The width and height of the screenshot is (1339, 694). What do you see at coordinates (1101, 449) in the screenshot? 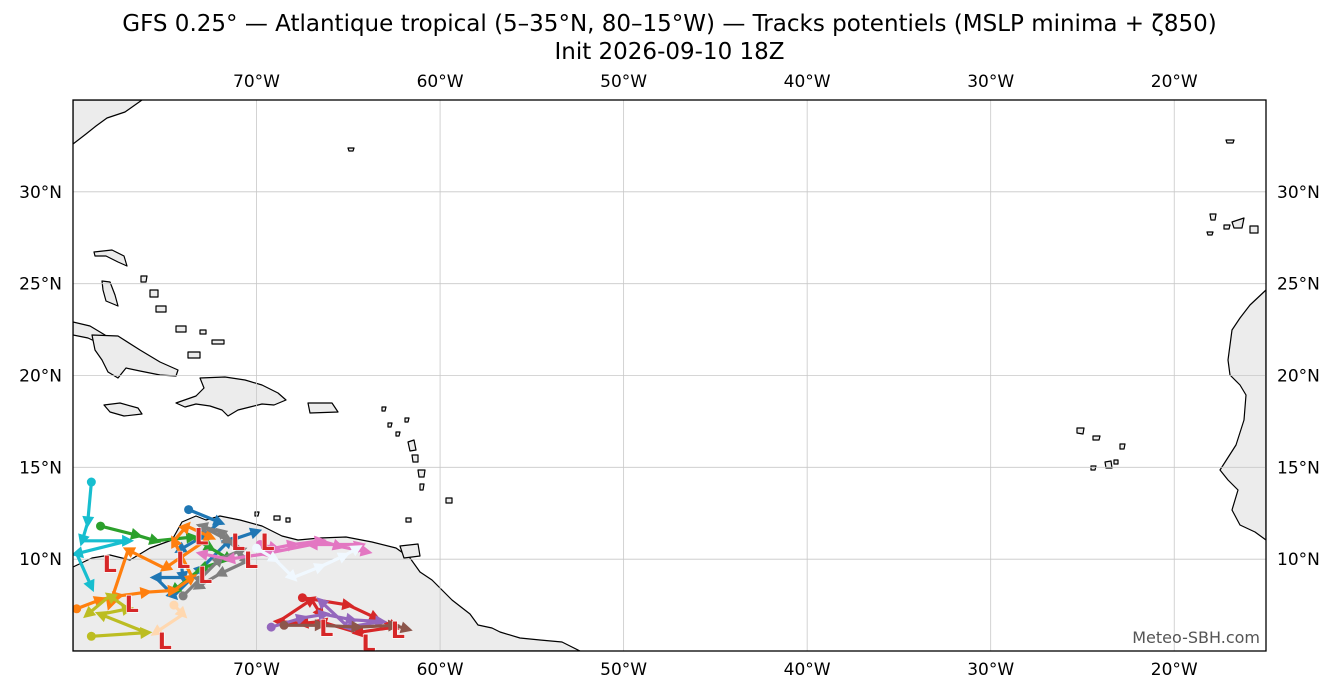
I see `cape-verde-land` at bounding box center [1101, 449].